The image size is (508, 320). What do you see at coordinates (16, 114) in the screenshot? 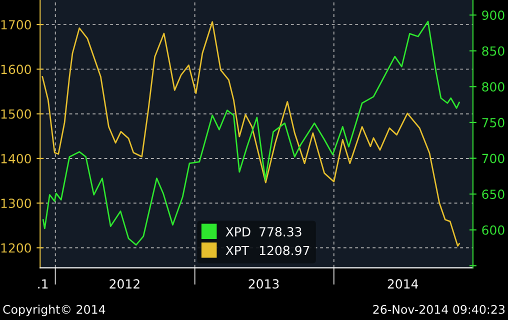
I see `y-tick-label: 1500` at bounding box center [16, 114].